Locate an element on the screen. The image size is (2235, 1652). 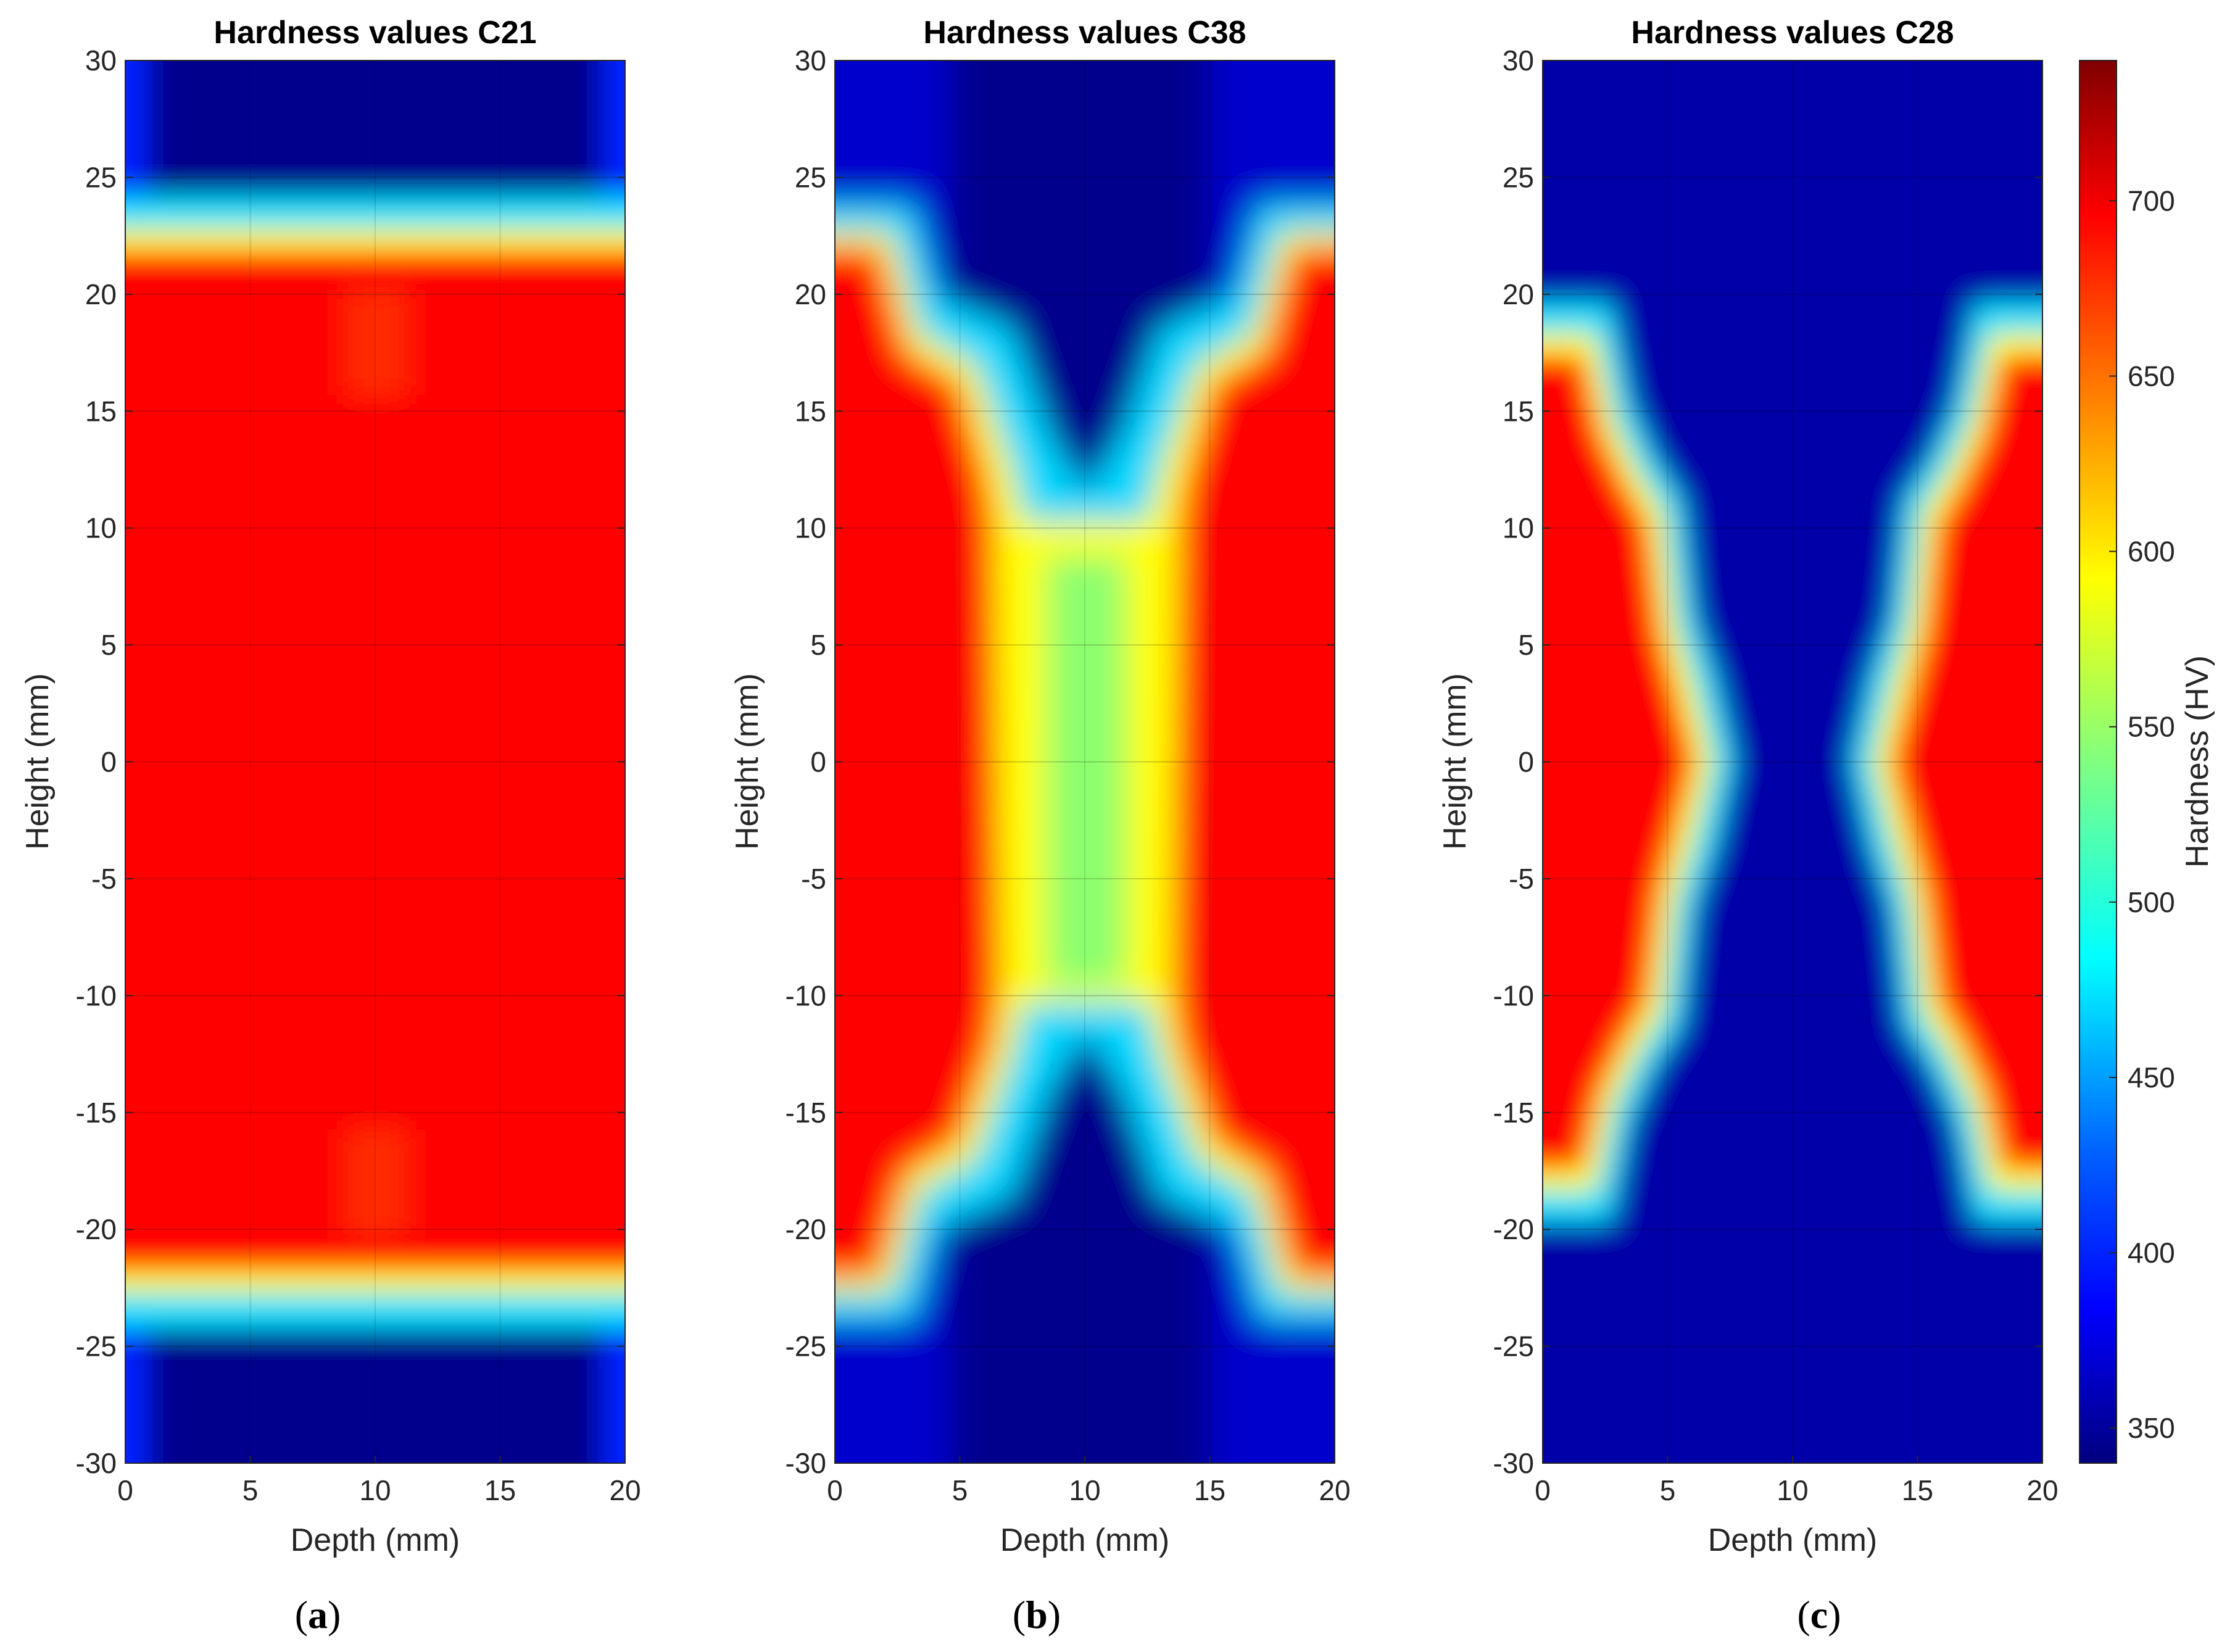
colorbar-label: Hardness (HV) is located at coordinates (2197, 761).